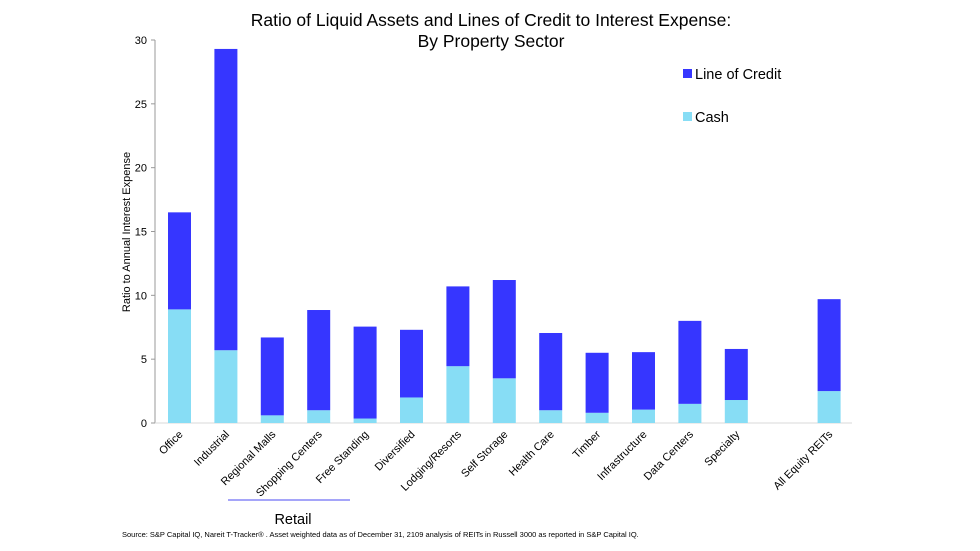 The height and width of the screenshot is (551, 980). What do you see at coordinates (171, 443) in the screenshot?
I see `x-tick-label-office: Office` at bounding box center [171, 443].